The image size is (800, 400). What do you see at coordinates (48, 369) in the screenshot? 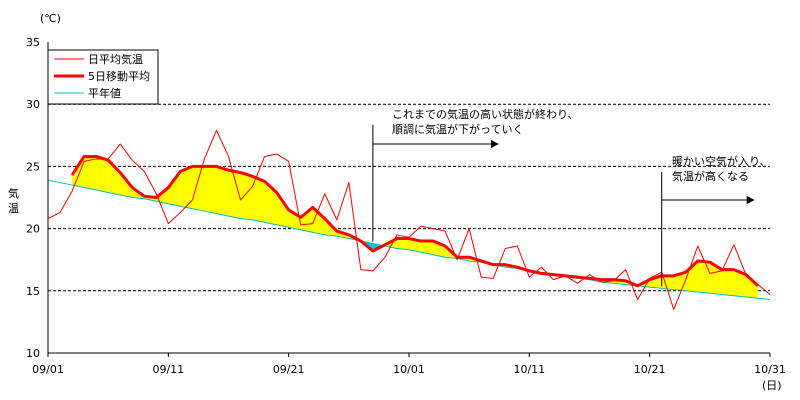
I see `x-tick-label-09-01: 09/01` at bounding box center [48, 369].